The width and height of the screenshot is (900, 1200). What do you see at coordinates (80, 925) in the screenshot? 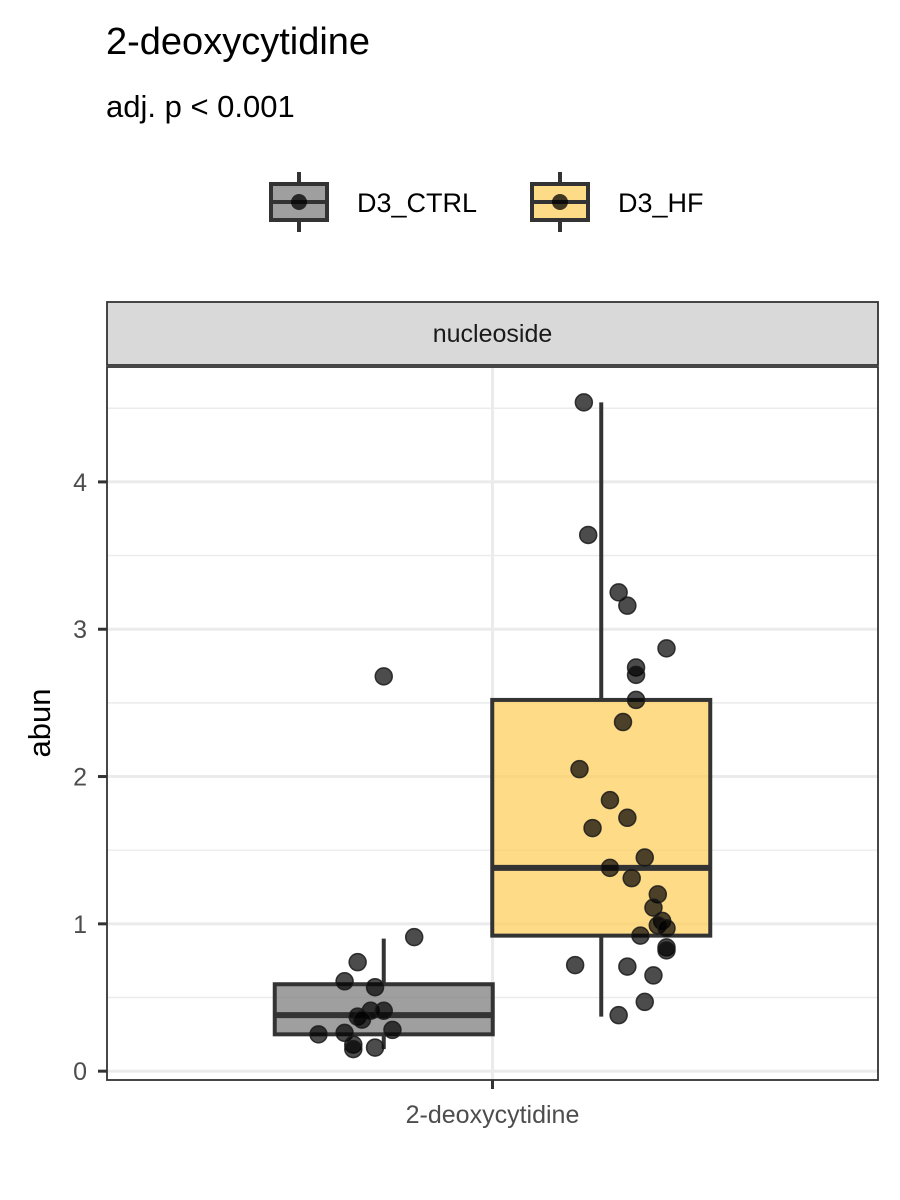
I see `y-tick-label: 1` at bounding box center [80, 925].